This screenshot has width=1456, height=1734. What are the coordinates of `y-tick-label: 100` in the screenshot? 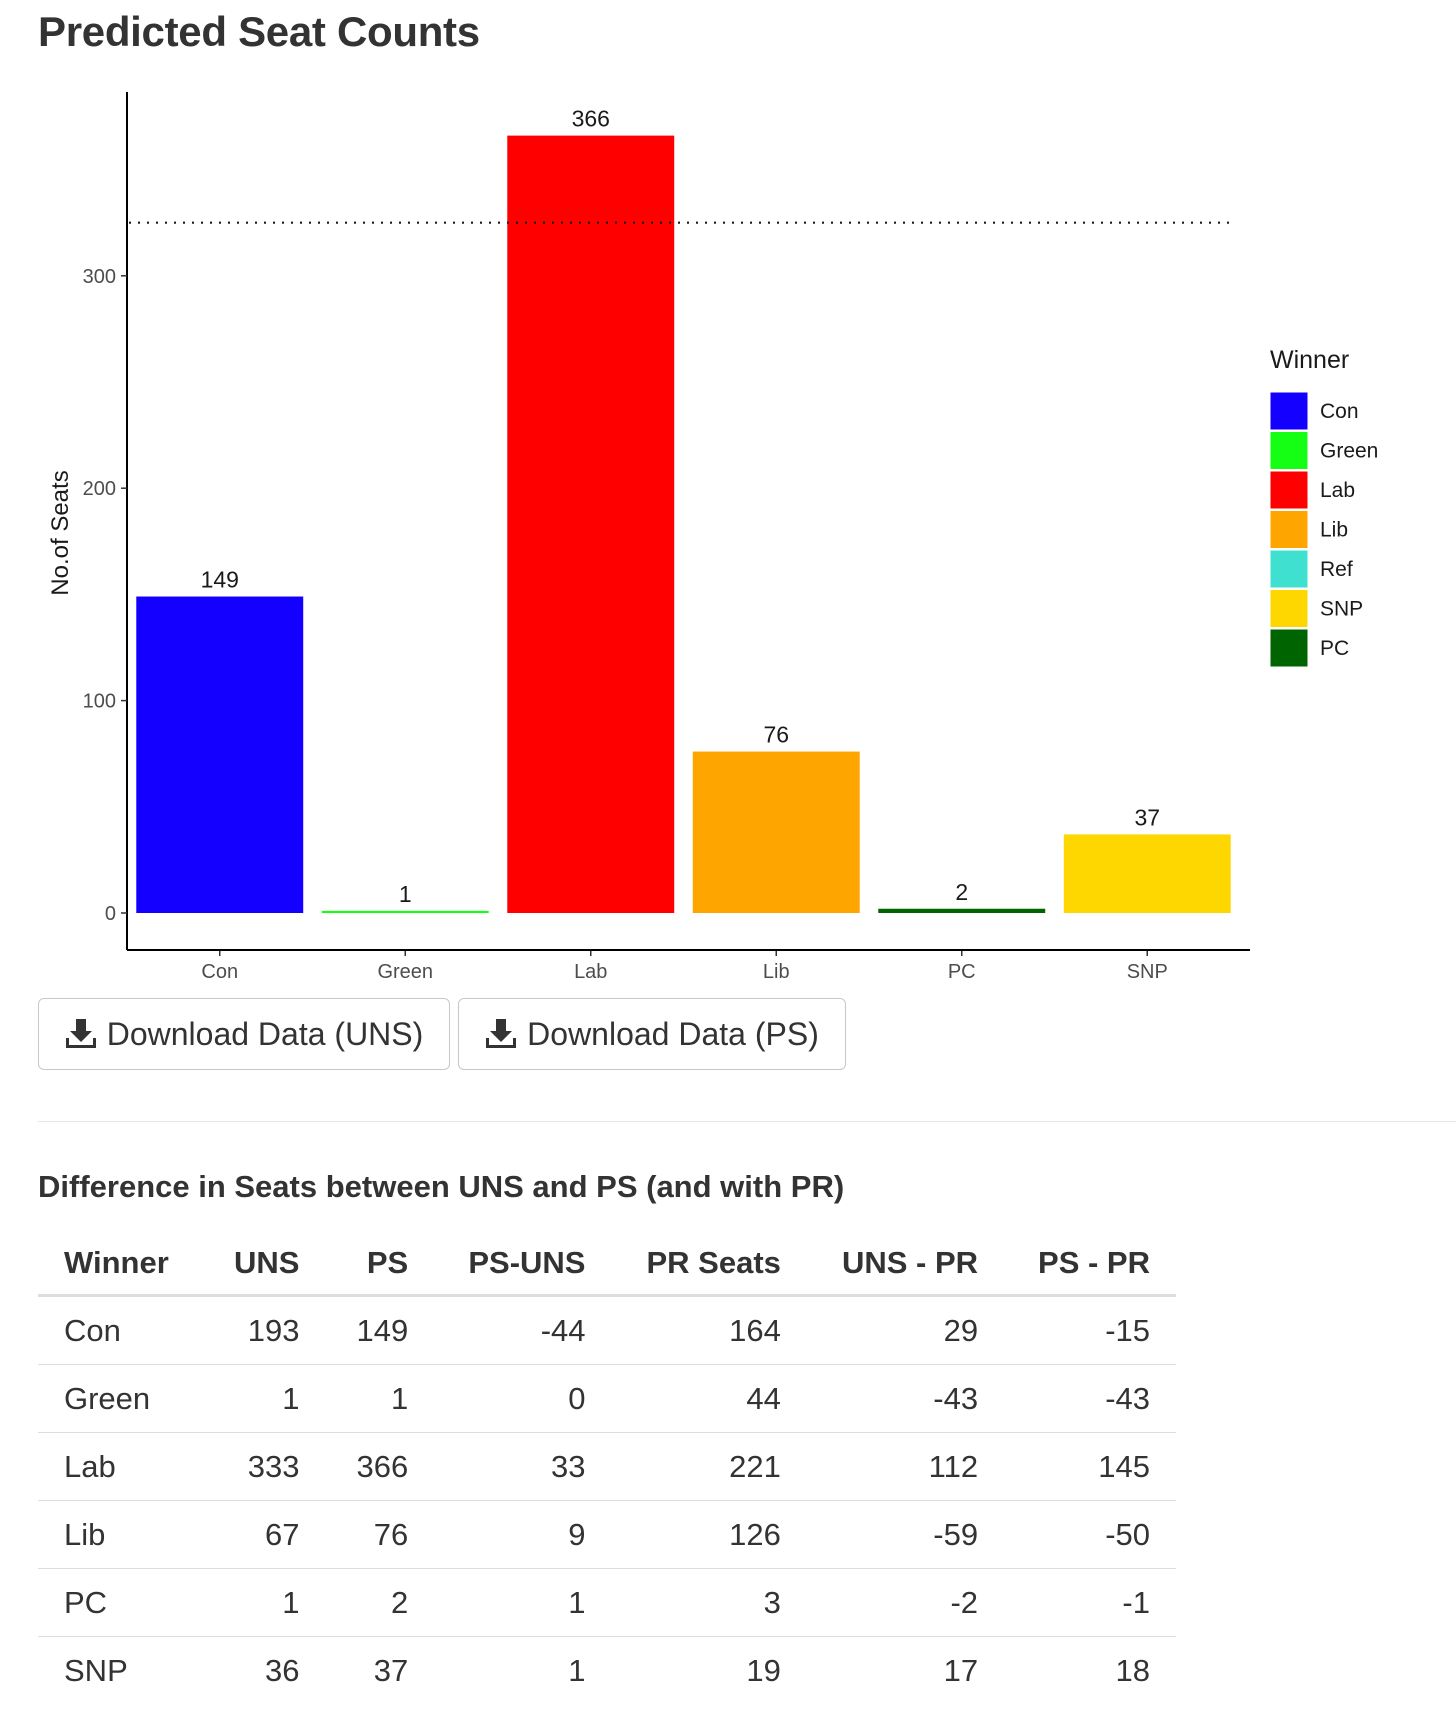 It's located at (99, 702).